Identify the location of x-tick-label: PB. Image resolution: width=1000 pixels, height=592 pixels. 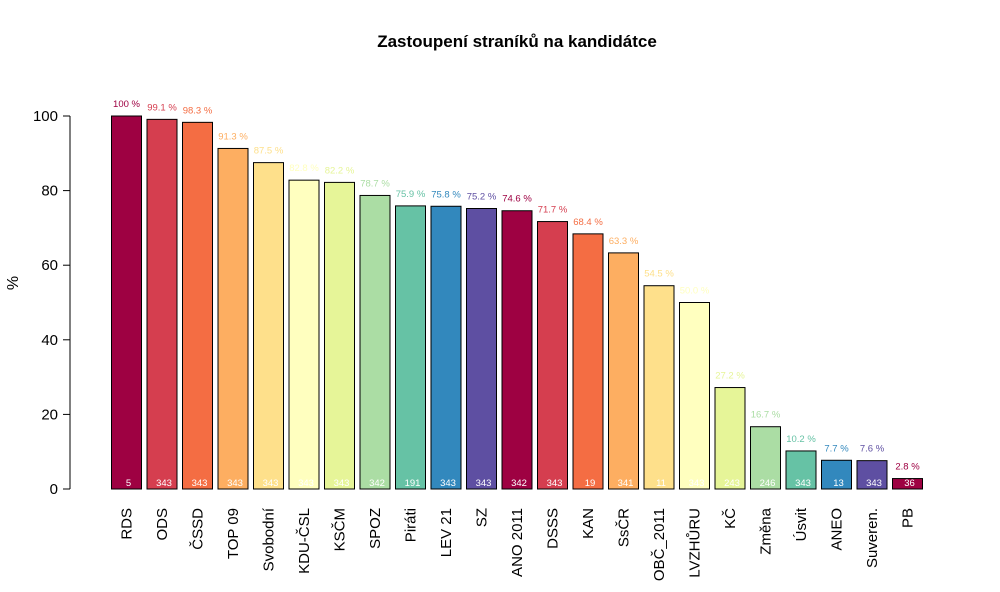
(908, 518).